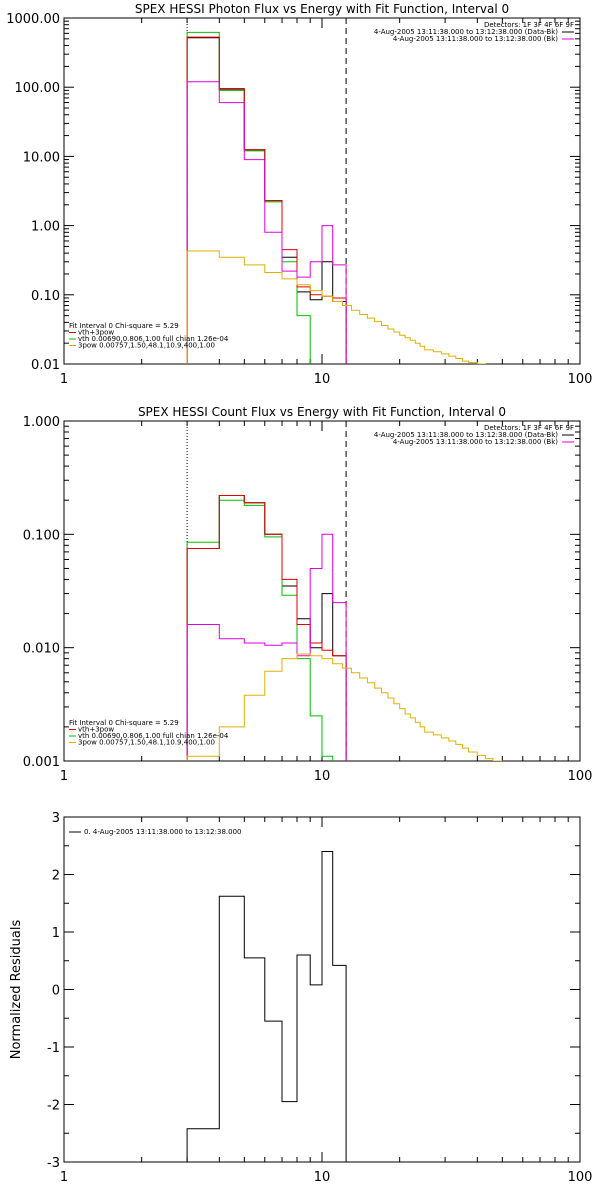  I want to click on y-tick-label: -1, so click(53, 1048).